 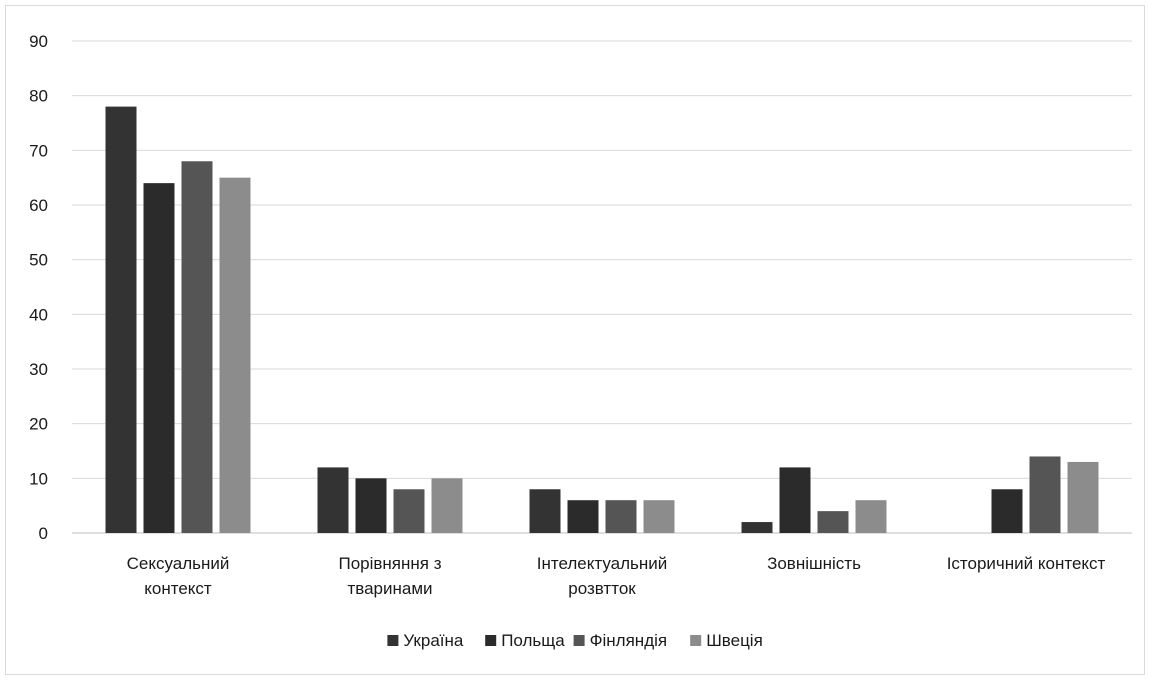 I want to click on x-tick-label: тваринами, so click(x=389, y=588).